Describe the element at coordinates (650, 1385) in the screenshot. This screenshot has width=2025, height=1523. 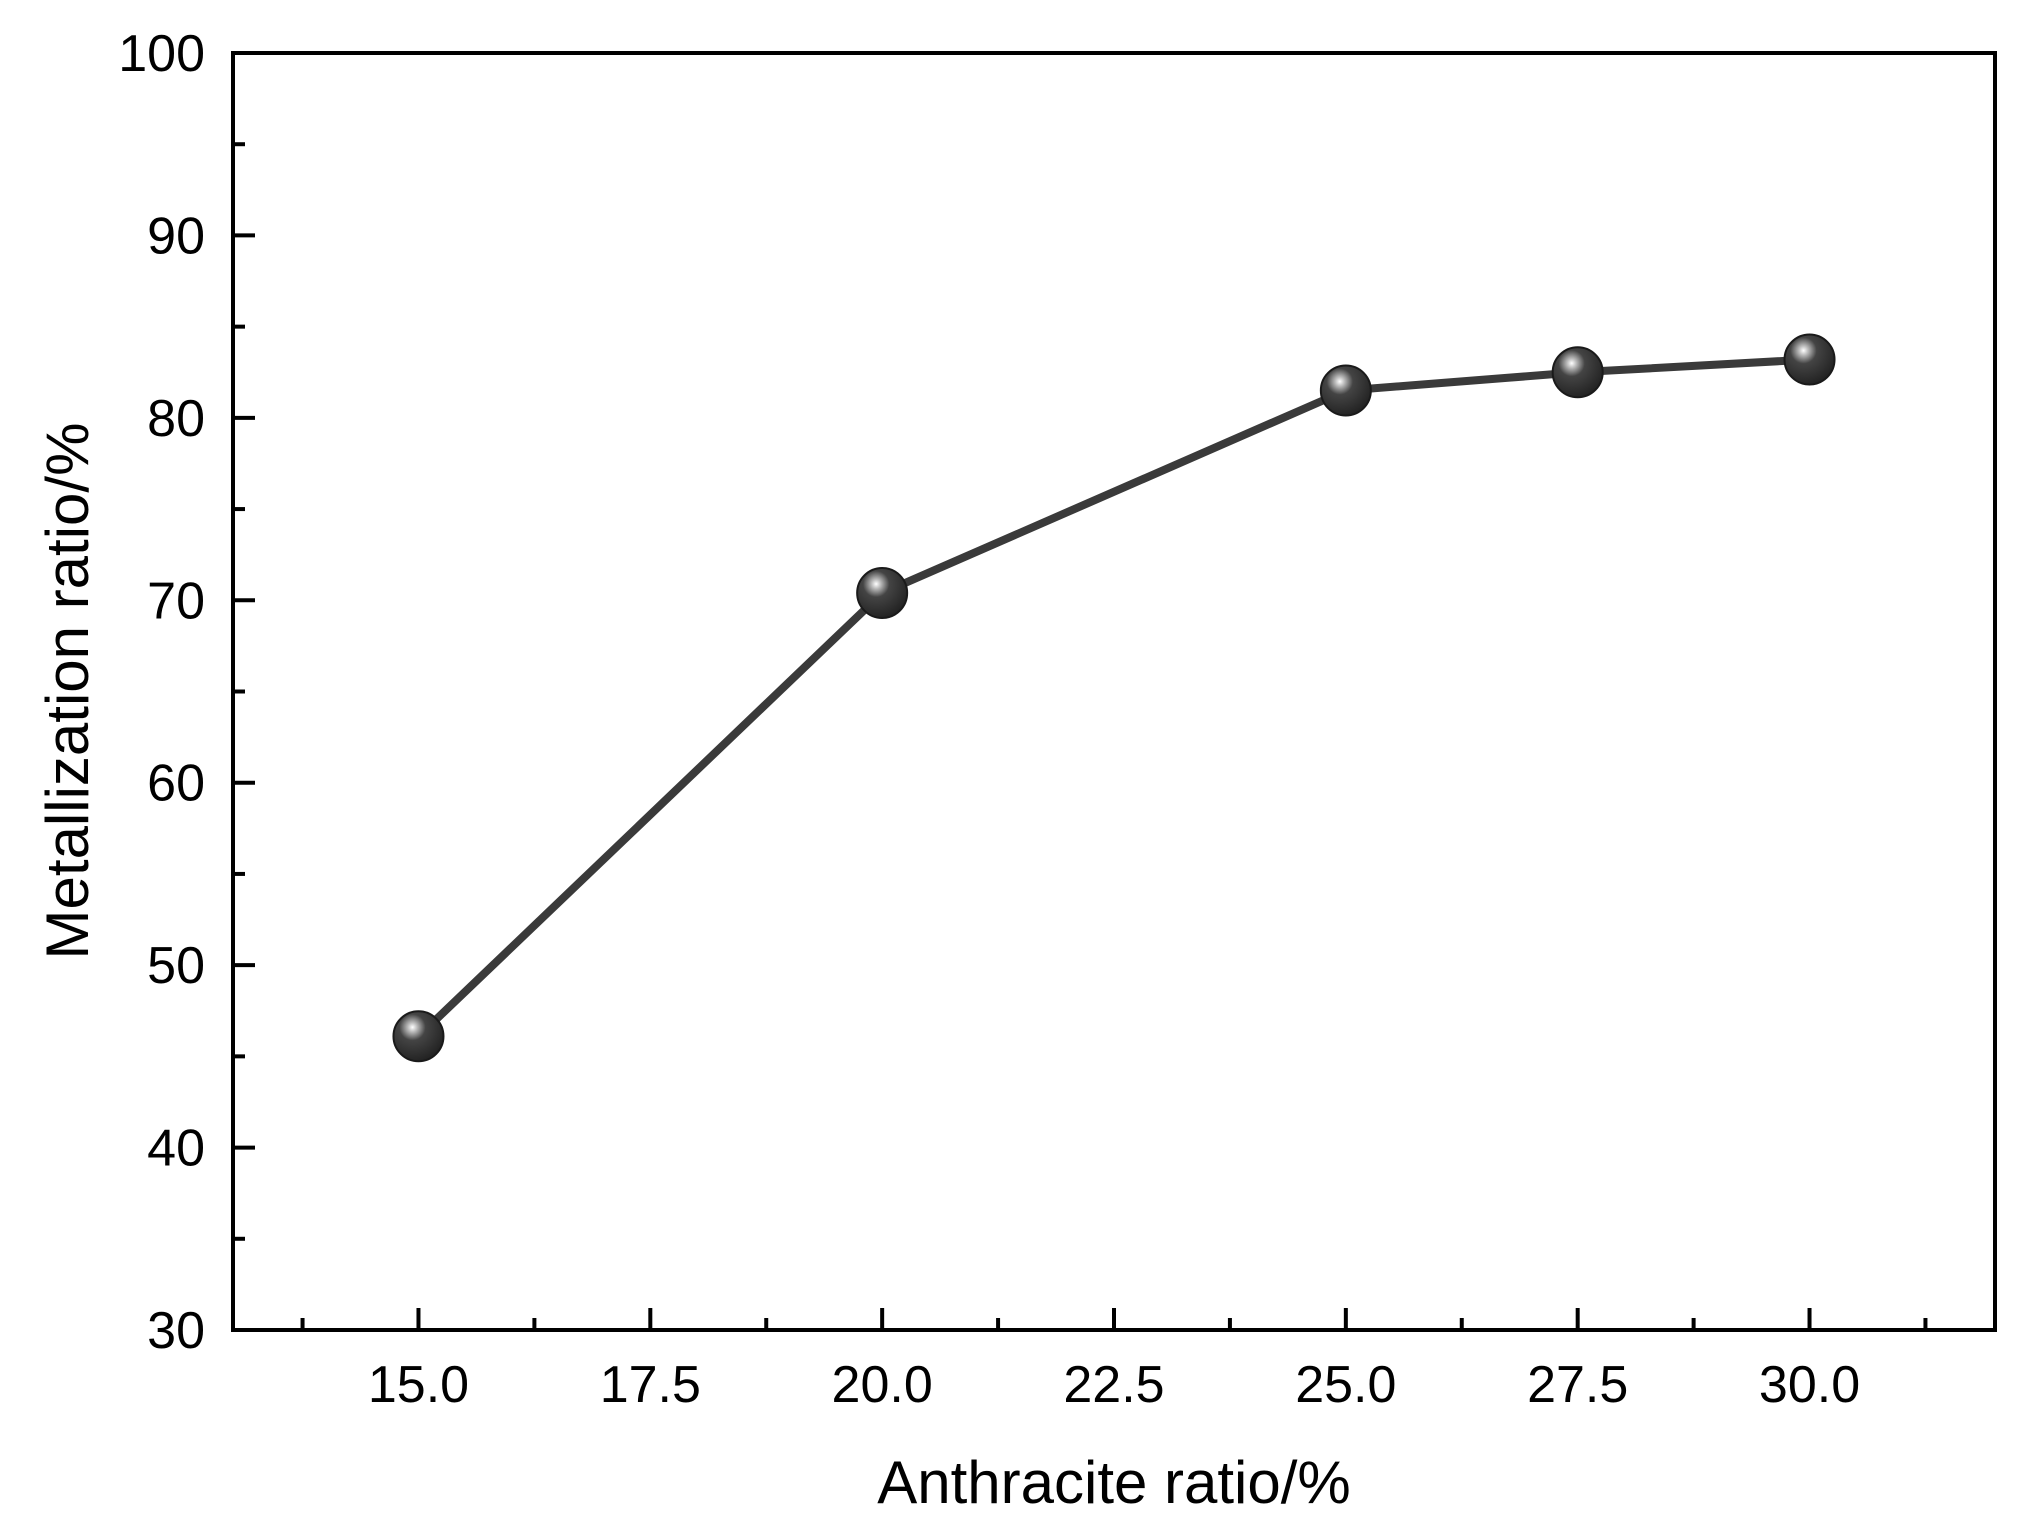
I see `x-tick-label: 17.5` at that location.